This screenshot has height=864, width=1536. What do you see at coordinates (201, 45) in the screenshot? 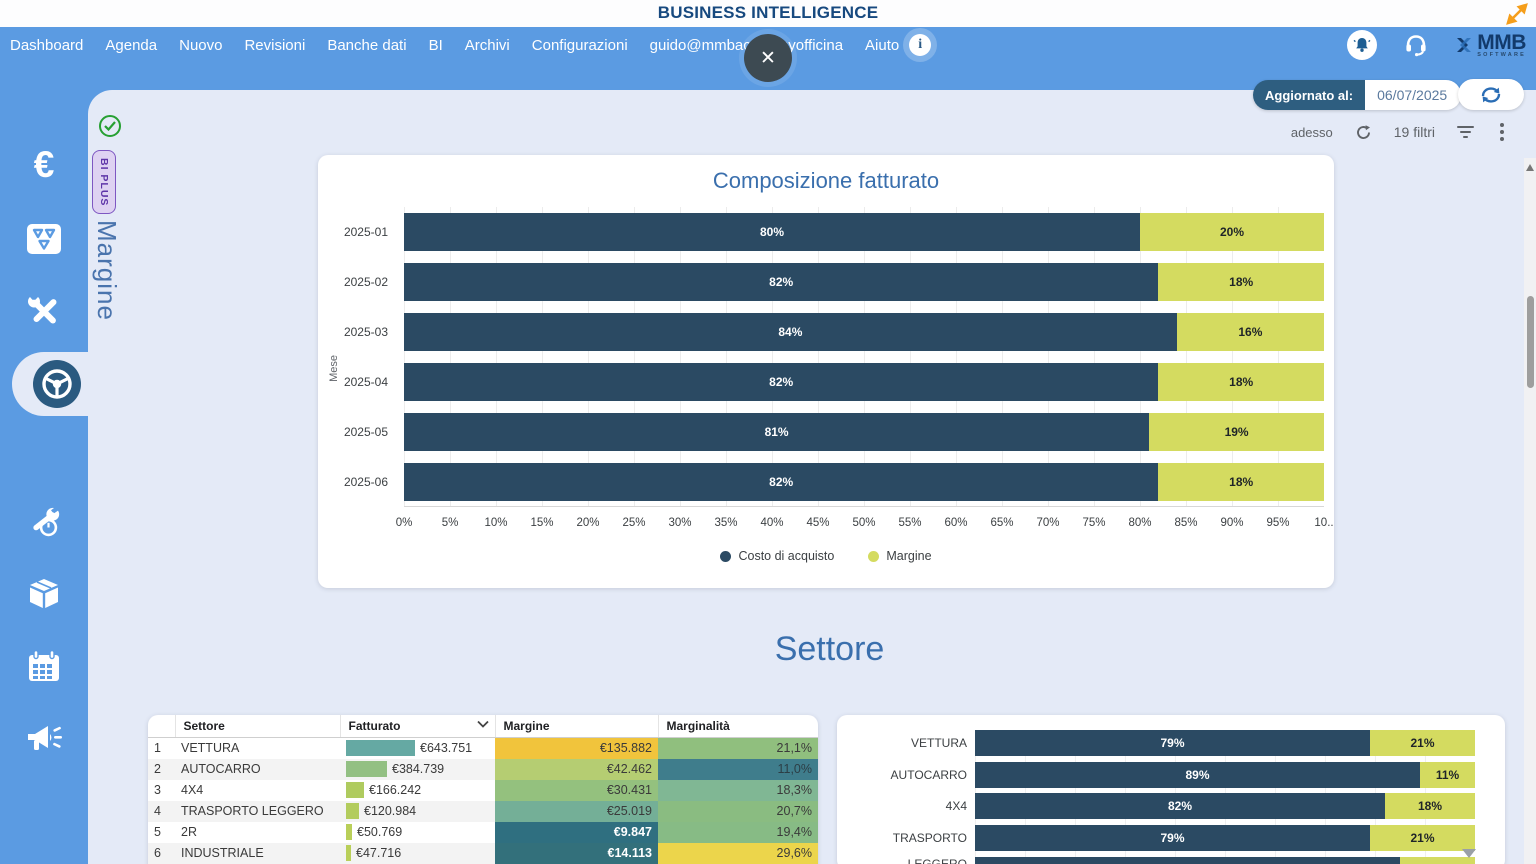
I see `nav-item-nuovo: Nuovo` at bounding box center [201, 45].